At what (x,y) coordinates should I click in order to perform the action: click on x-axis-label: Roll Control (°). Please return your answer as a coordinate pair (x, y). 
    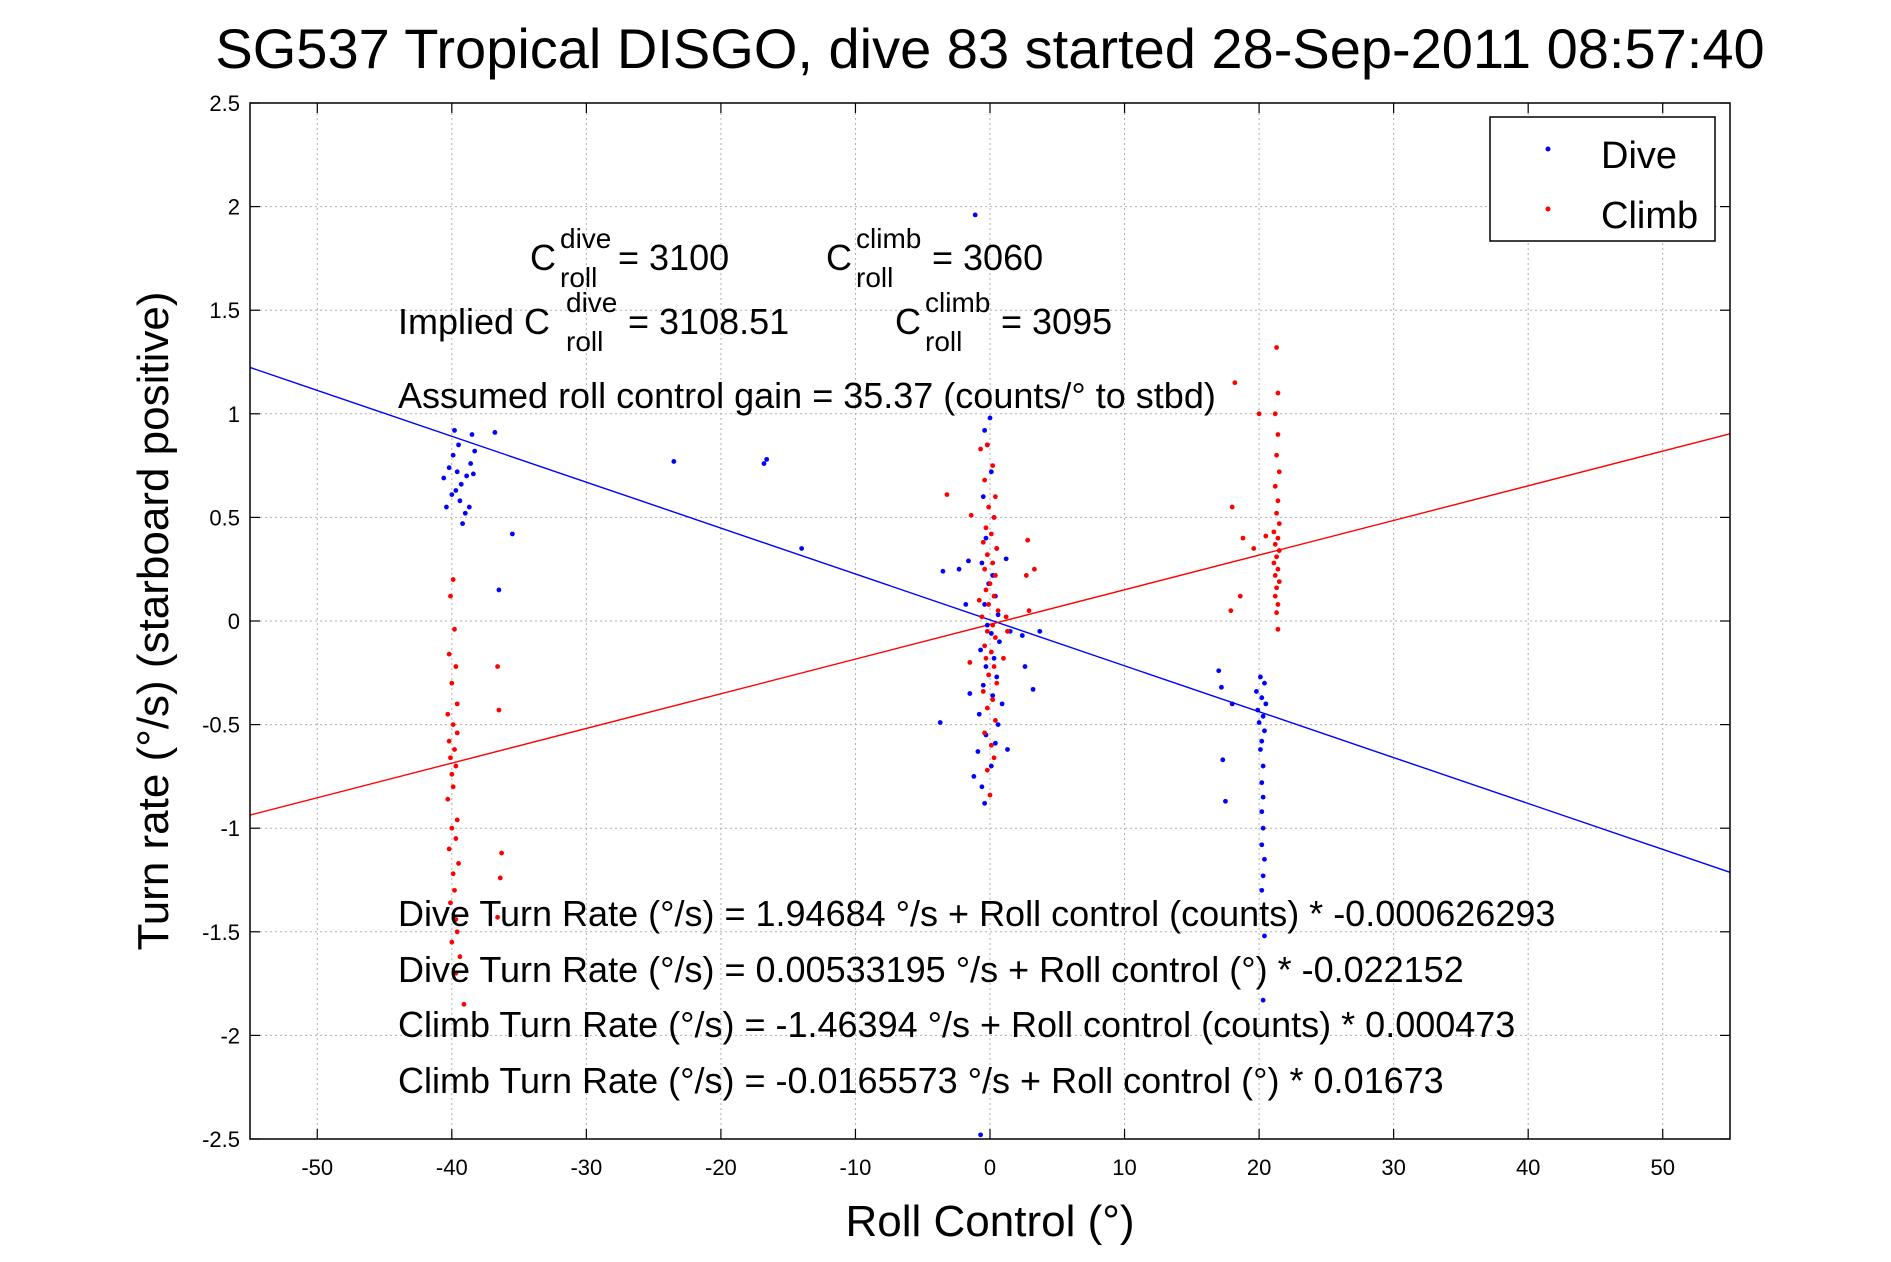
    Looking at the image, I should click on (990, 1221).